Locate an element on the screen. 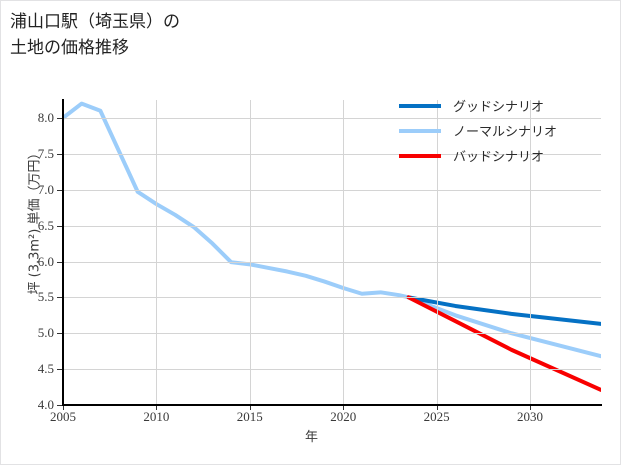  x-axis-tick-label: 2020 is located at coordinates (343, 416).